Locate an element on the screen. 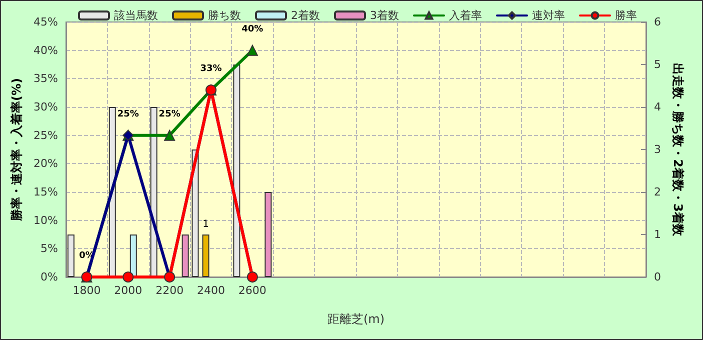 This screenshot has height=340, width=703. y-tick-label: 15% is located at coordinates (46, 192).